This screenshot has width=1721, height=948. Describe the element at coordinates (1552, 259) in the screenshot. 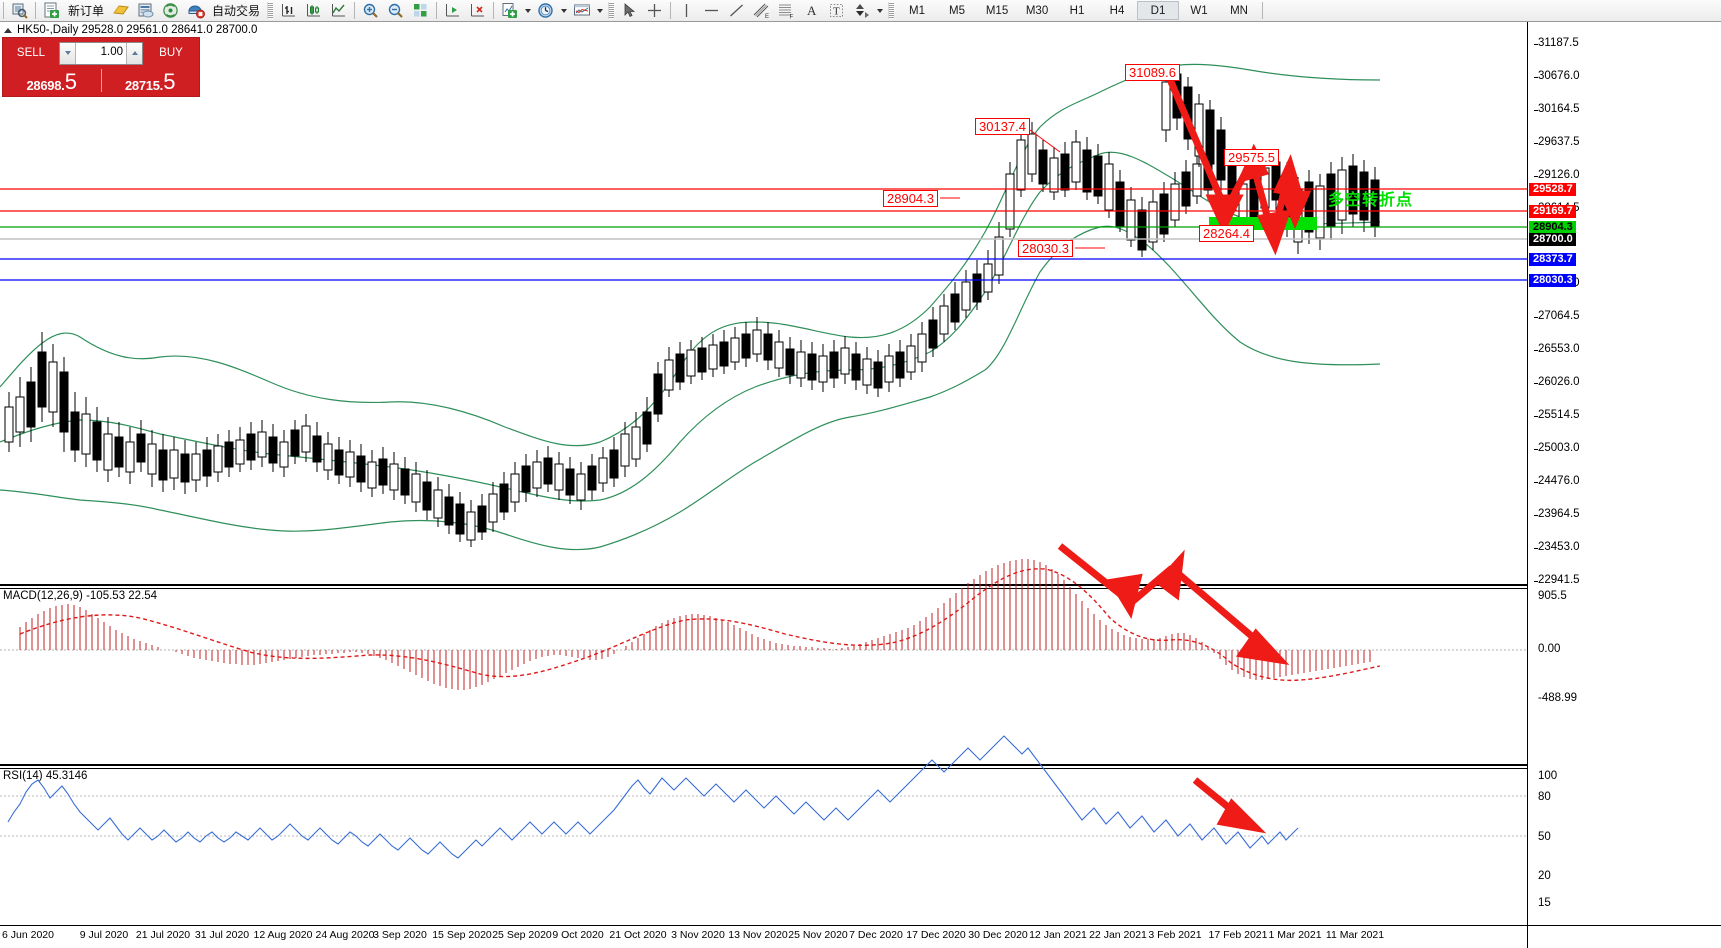

I see `price-label-28373: 28373.7` at that location.